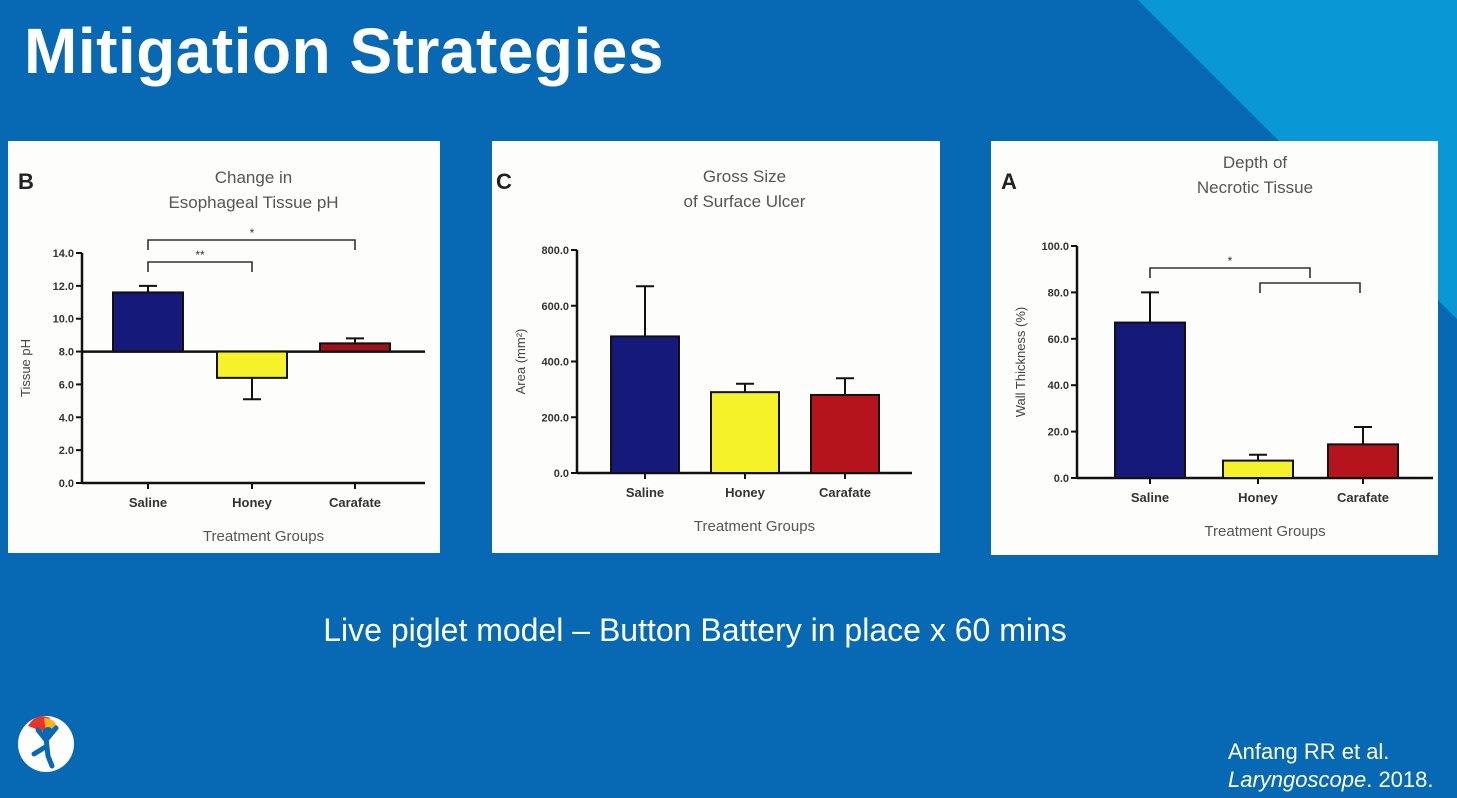 Image resolution: width=1457 pixels, height=798 pixels. Describe the element at coordinates (63, 320) in the screenshot. I see `y-tick-label: 10.0` at that location.